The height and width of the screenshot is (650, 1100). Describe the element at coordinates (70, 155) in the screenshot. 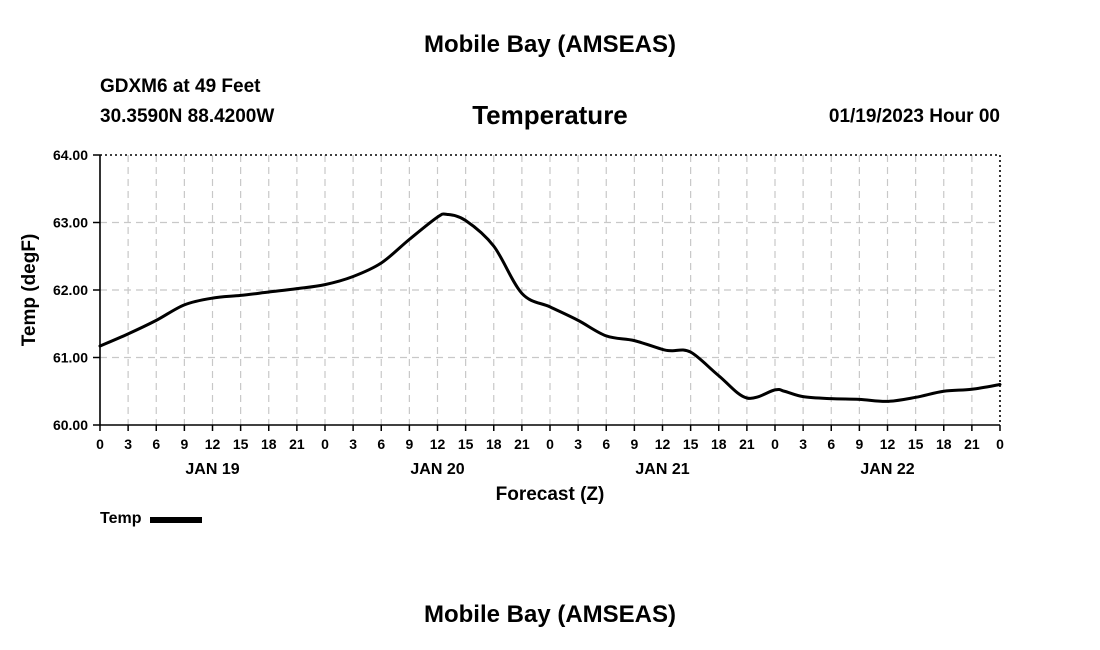

I see `y-tick-label: 64.00` at that location.